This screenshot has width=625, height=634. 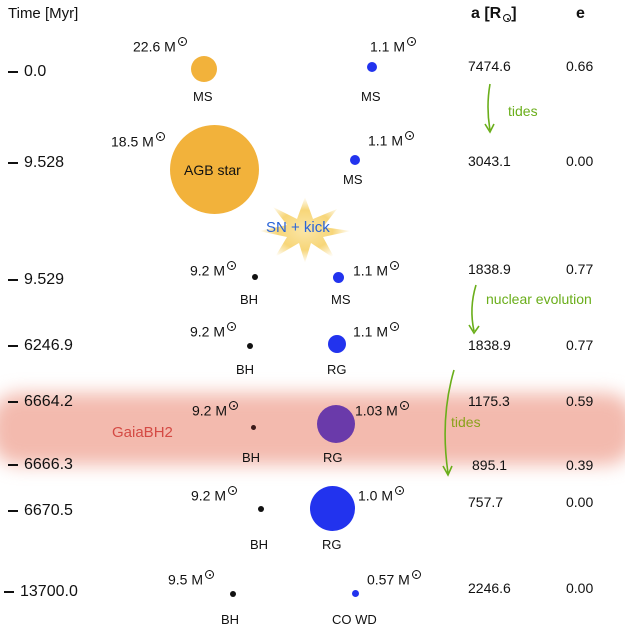 What do you see at coordinates (298, 227) in the screenshot?
I see `sn-kick-label: SN + kick` at bounding box center [298, 227].